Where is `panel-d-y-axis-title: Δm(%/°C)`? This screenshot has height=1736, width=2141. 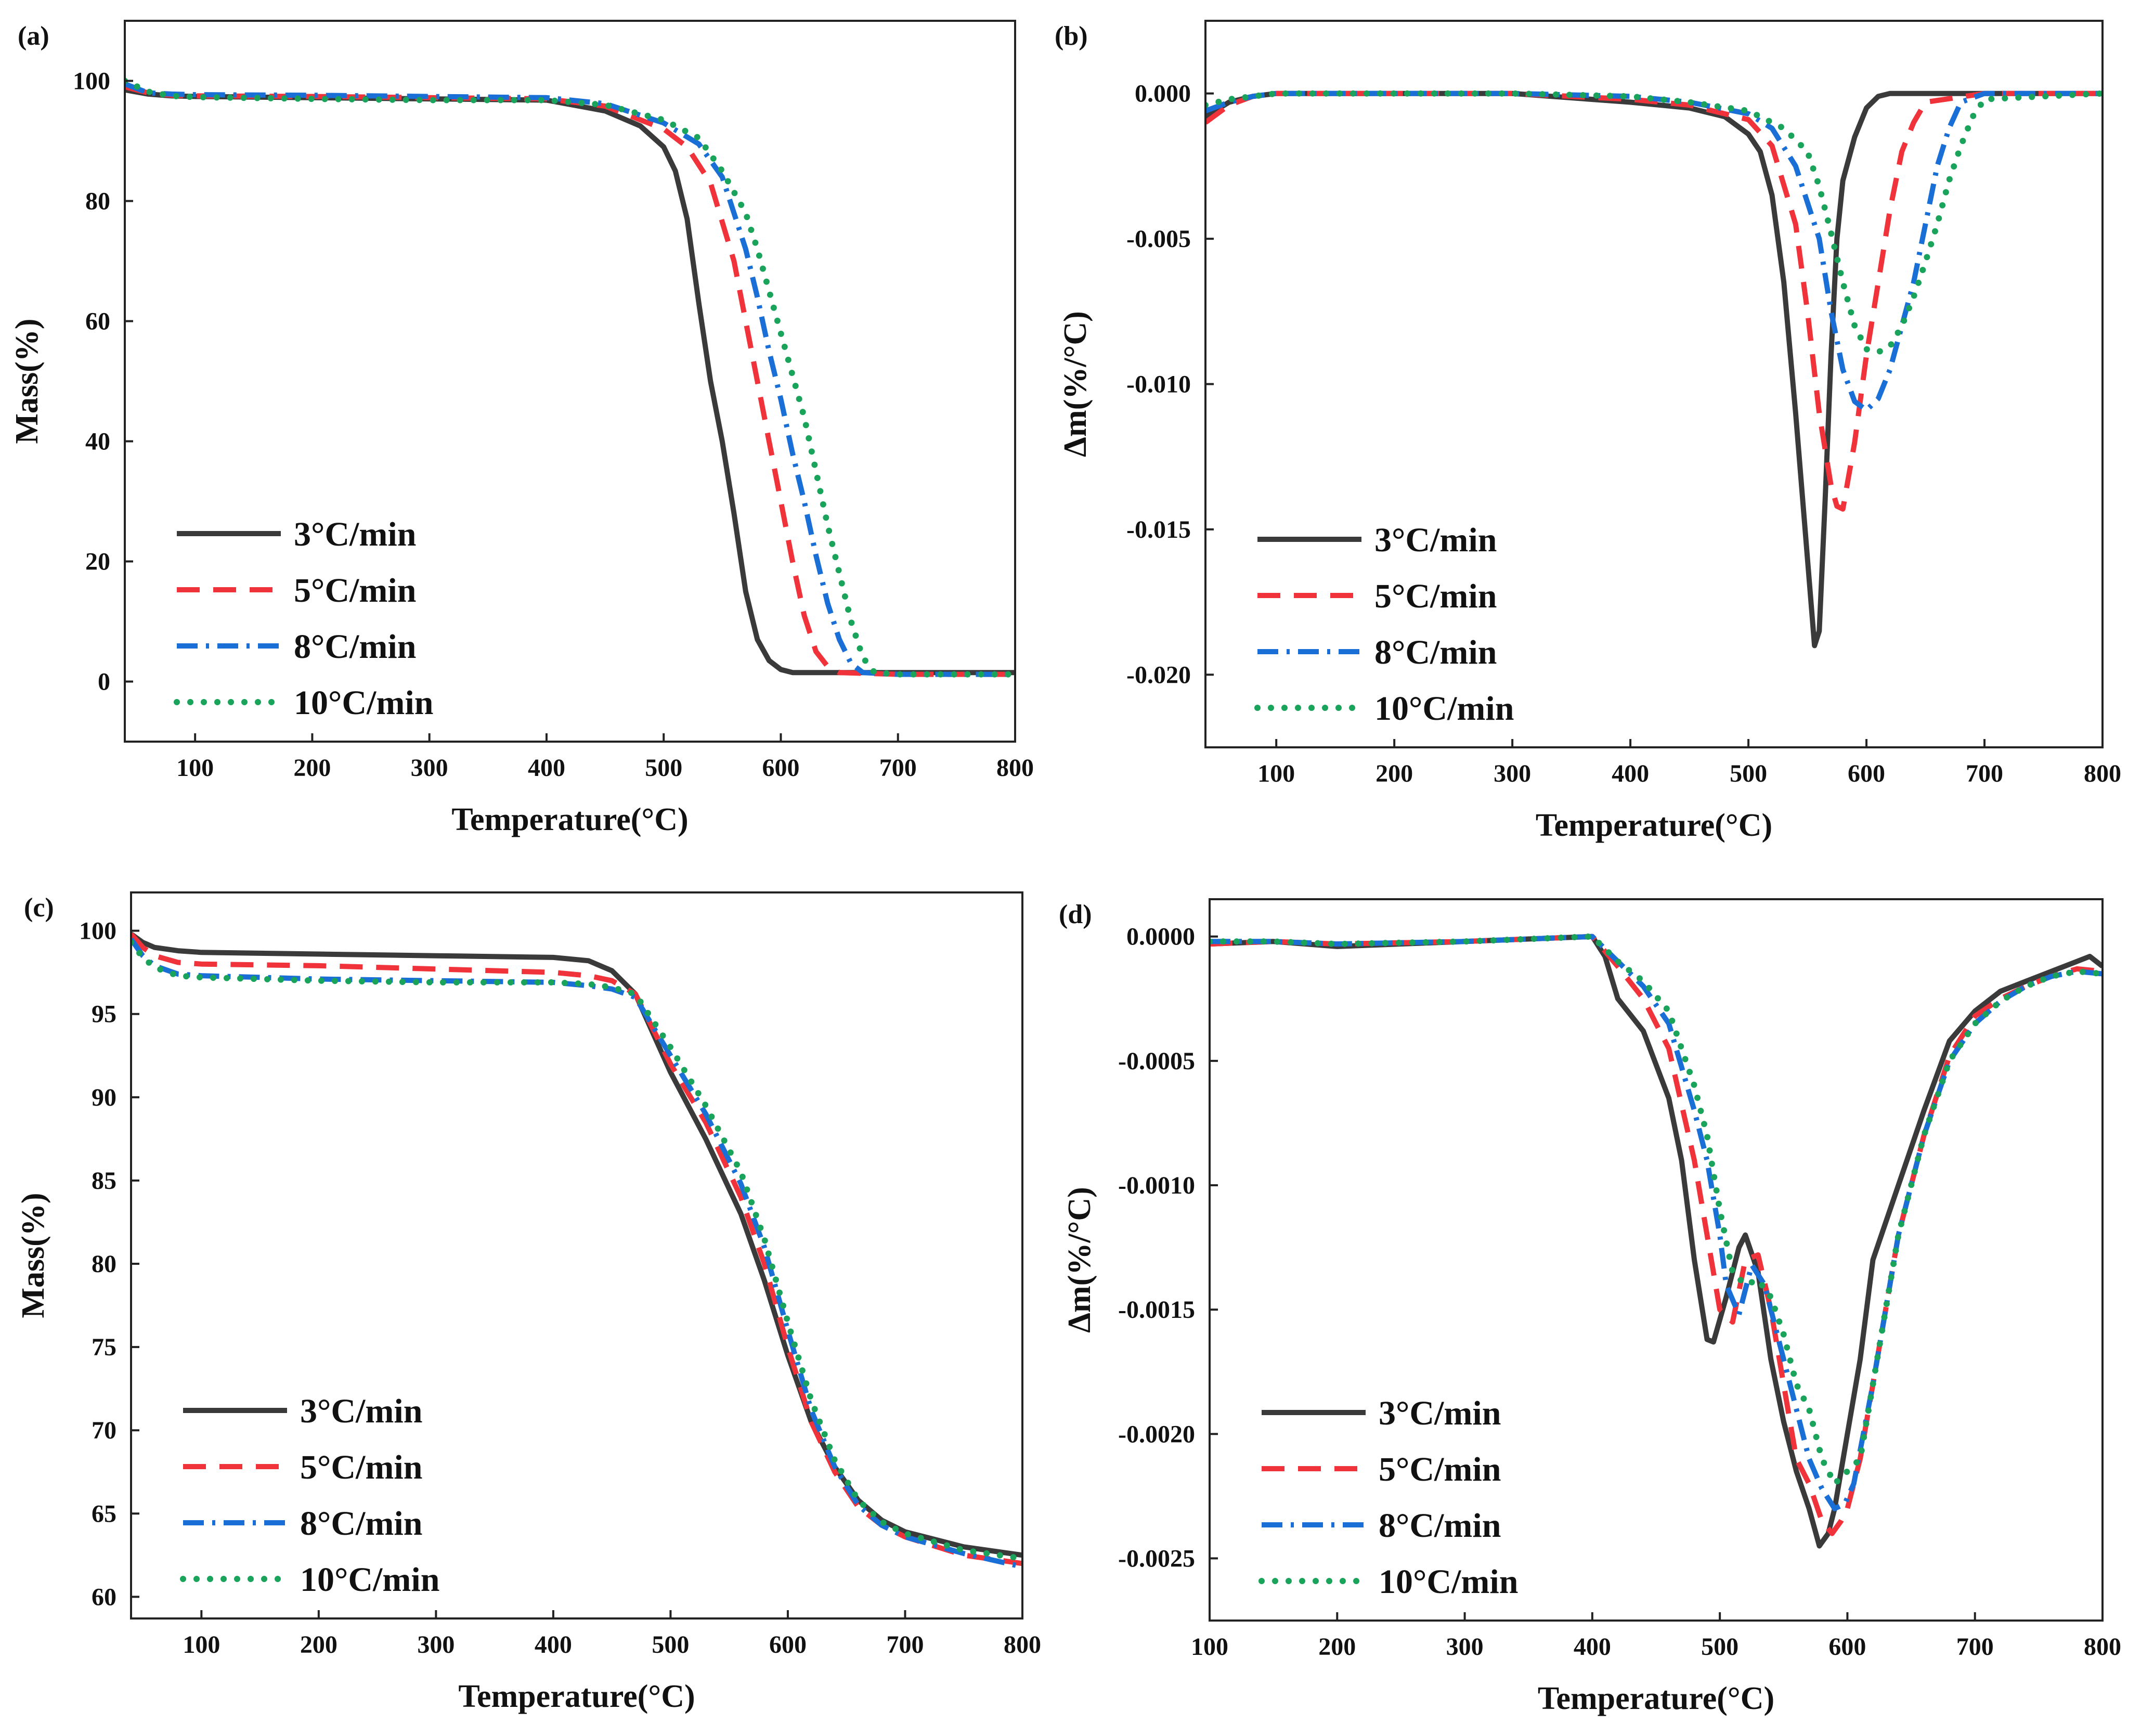
panel-d-y-axis-title: Δm(%/°C) is located at coordinates (1080, 1260).